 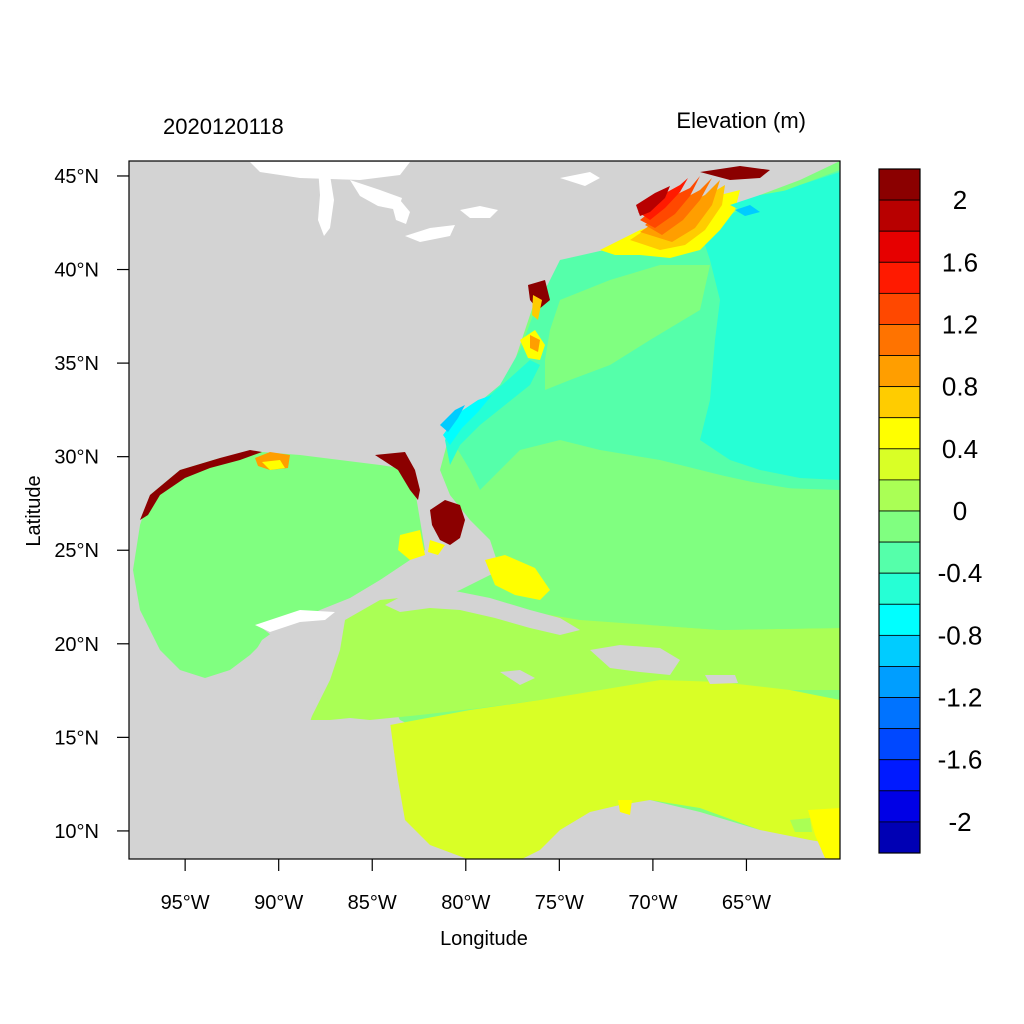 What do you see at coordinates (76, 271) in the screenshot?
I see `lat-tick-label: 40°N` at bounding box center [76, 271].